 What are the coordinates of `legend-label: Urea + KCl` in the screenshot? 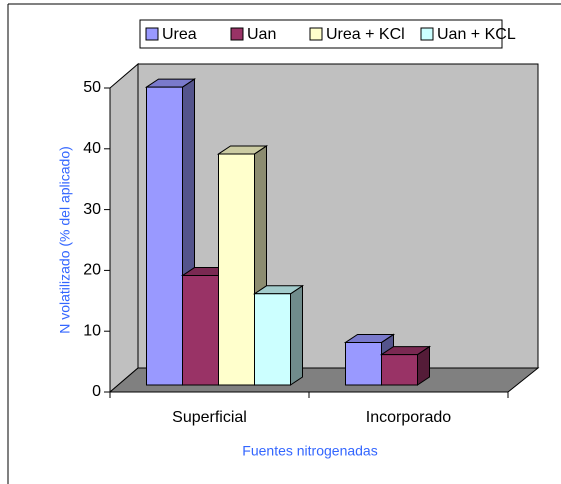 It's located at (365, 34).